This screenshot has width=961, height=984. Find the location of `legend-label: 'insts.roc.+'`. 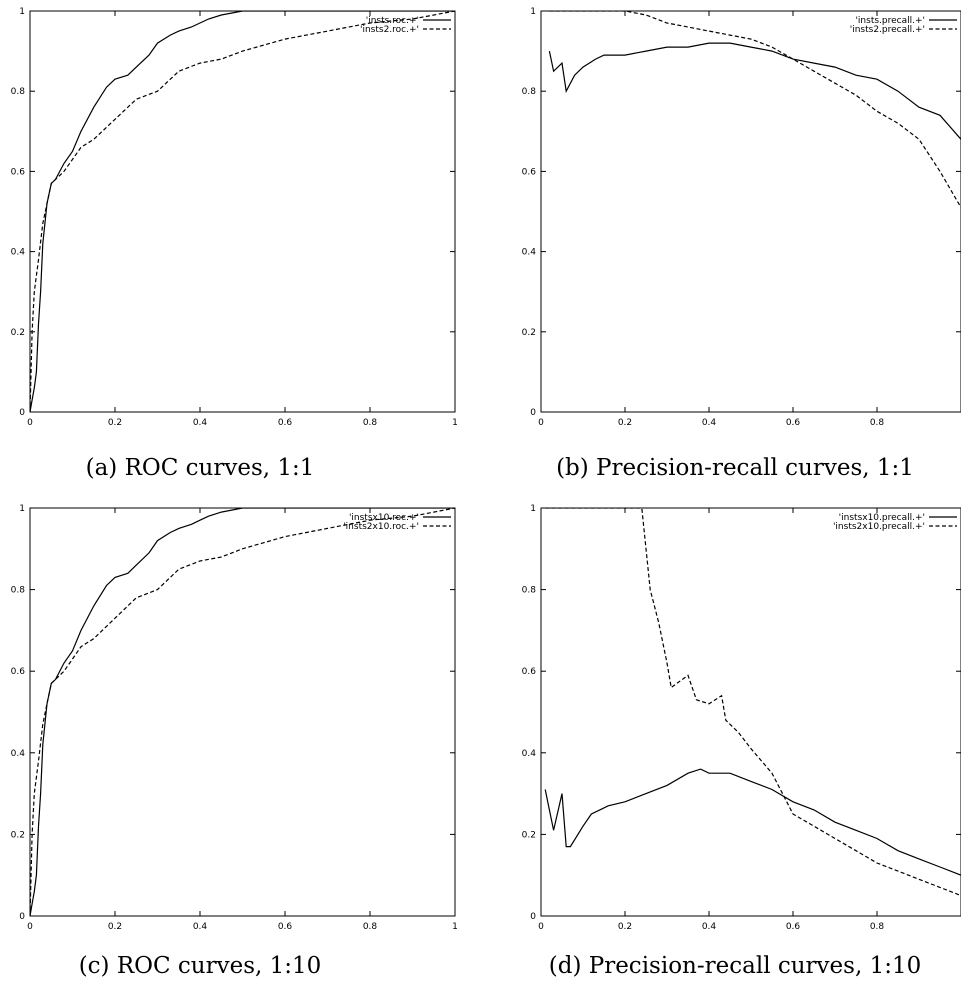

legend-label: 'insts.roc.+' is located at coordinates (392, 21).